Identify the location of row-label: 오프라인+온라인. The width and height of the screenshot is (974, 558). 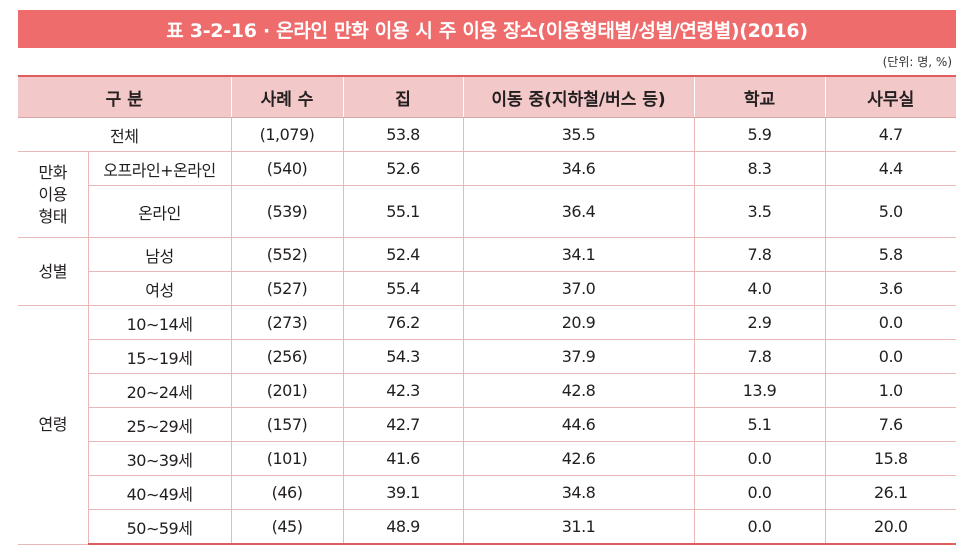
(159, 168).